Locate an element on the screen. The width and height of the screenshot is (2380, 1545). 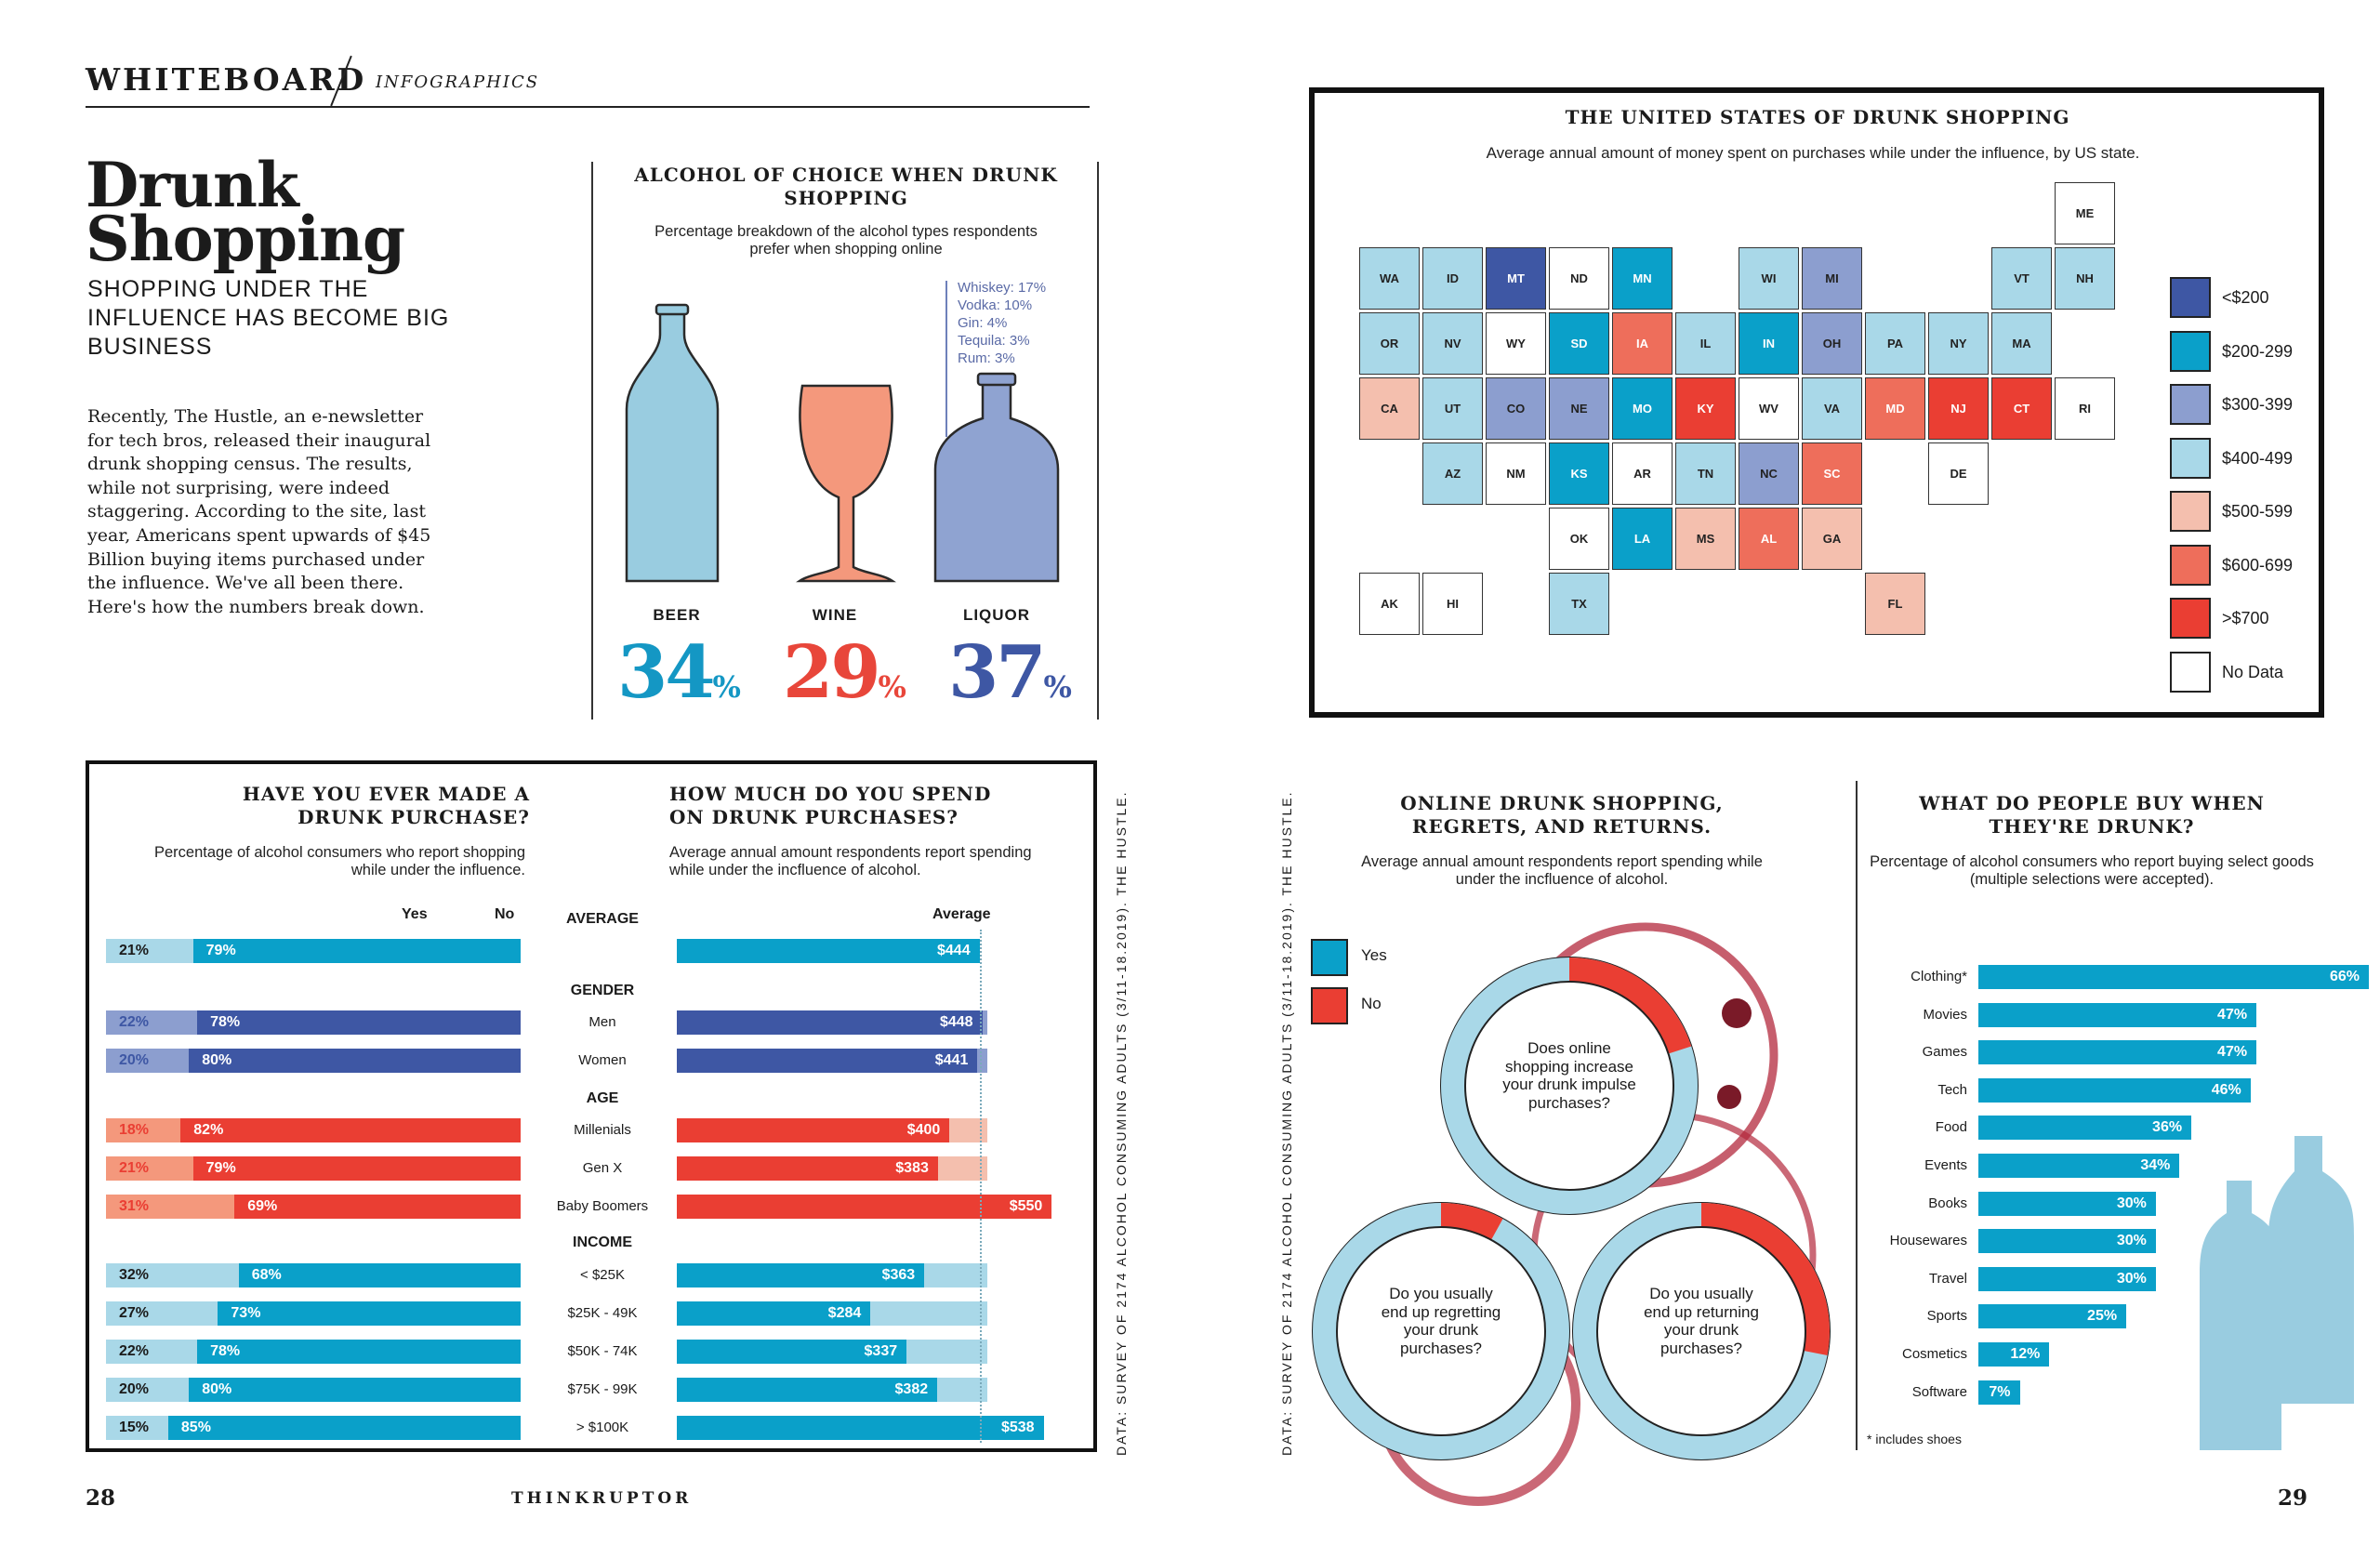
buy-category-label: Events is located at coordinates (1945, 1165).